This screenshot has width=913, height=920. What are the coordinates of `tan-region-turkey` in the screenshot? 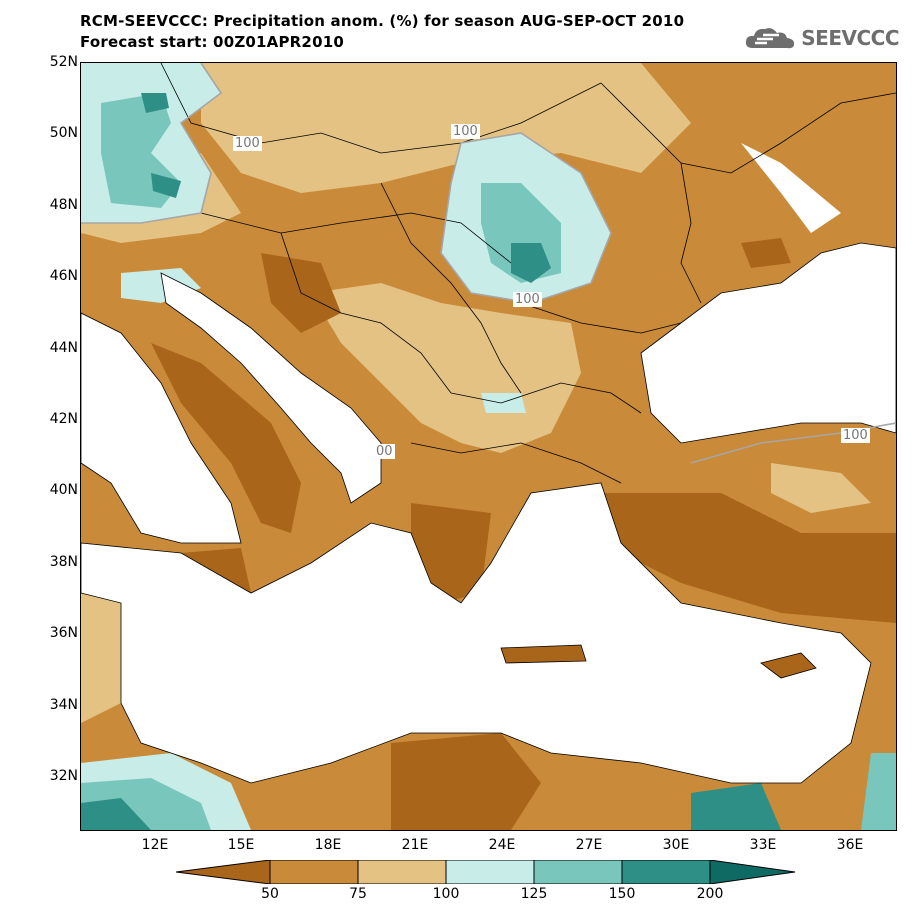 It's located at (821, 488).